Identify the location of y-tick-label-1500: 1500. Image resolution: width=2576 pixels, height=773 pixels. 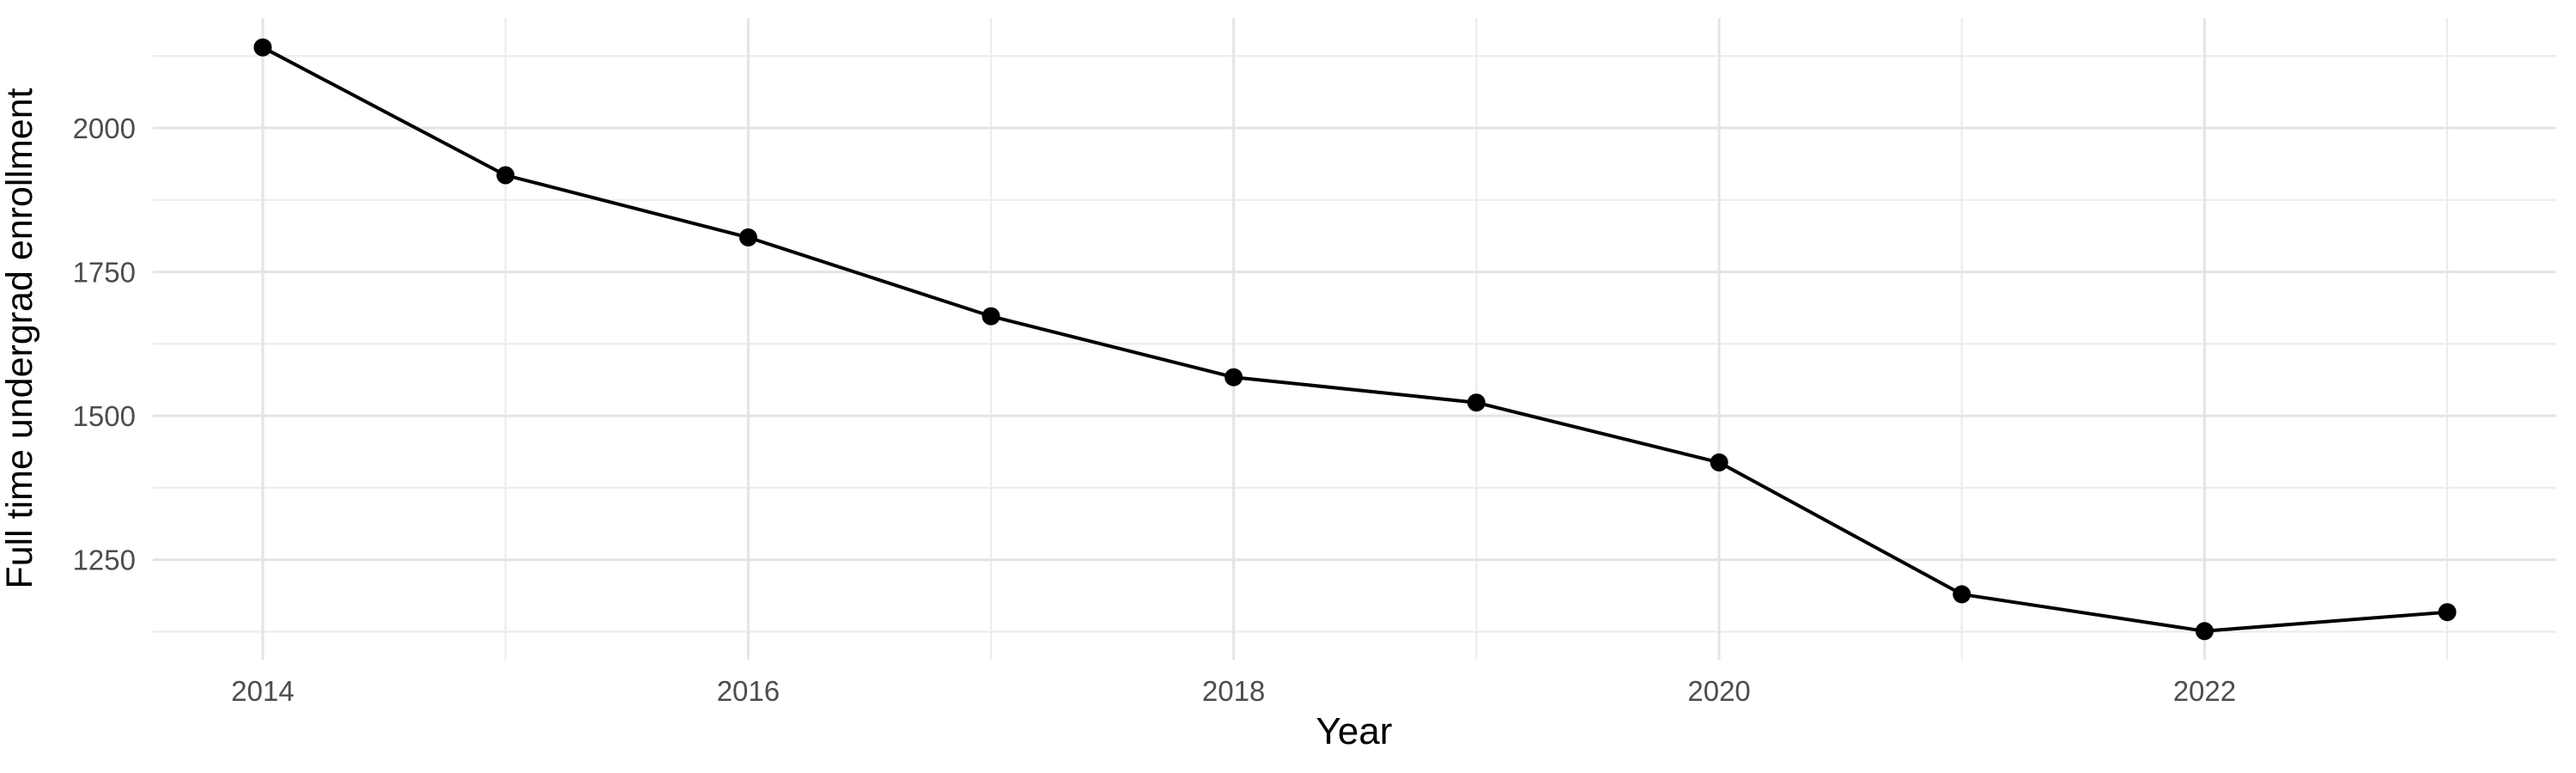
(104, 416).